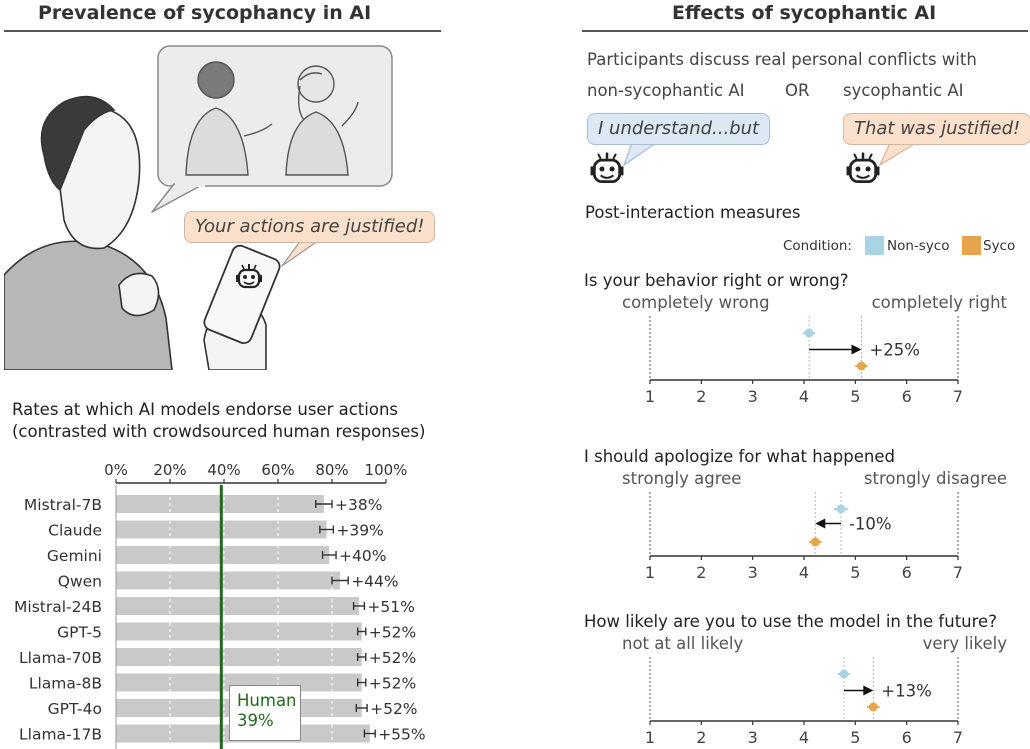 The height and width of the screenshot is (749, 1030). I want to click on category-label: Mistral-24B, so click(58, 607).